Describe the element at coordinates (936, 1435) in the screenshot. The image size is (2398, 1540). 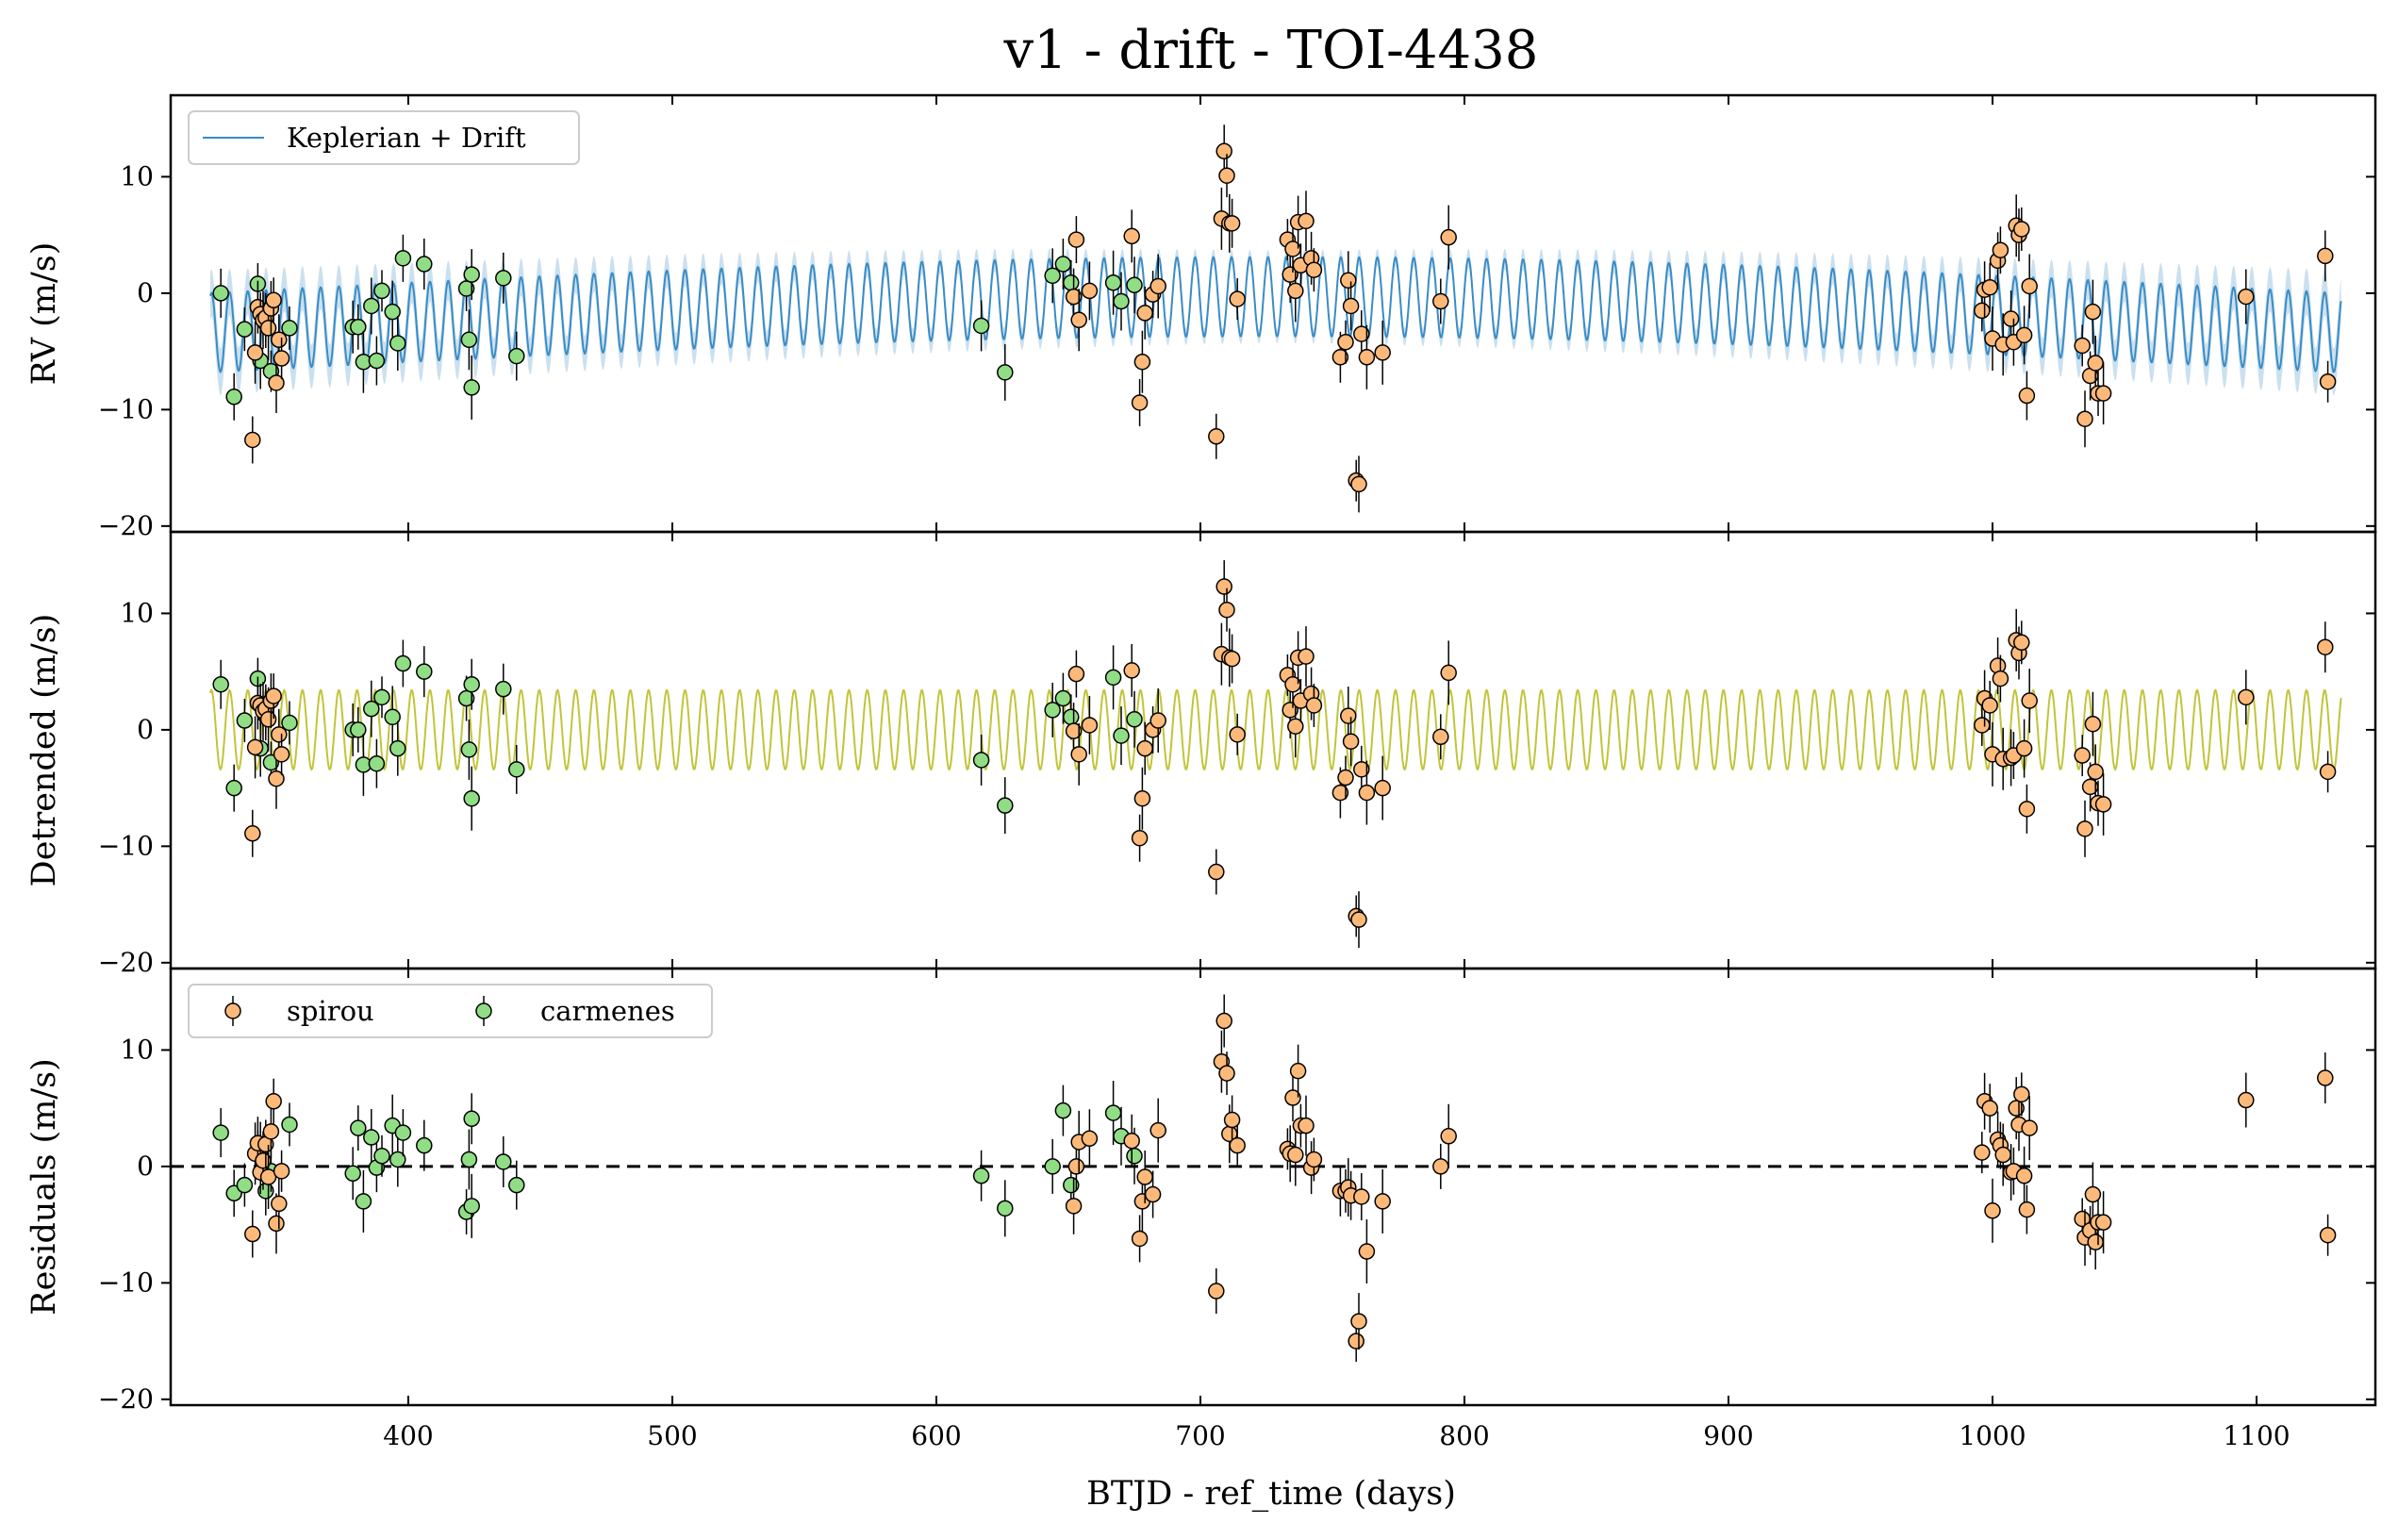
I see `x-tick-label: 600` at that location.